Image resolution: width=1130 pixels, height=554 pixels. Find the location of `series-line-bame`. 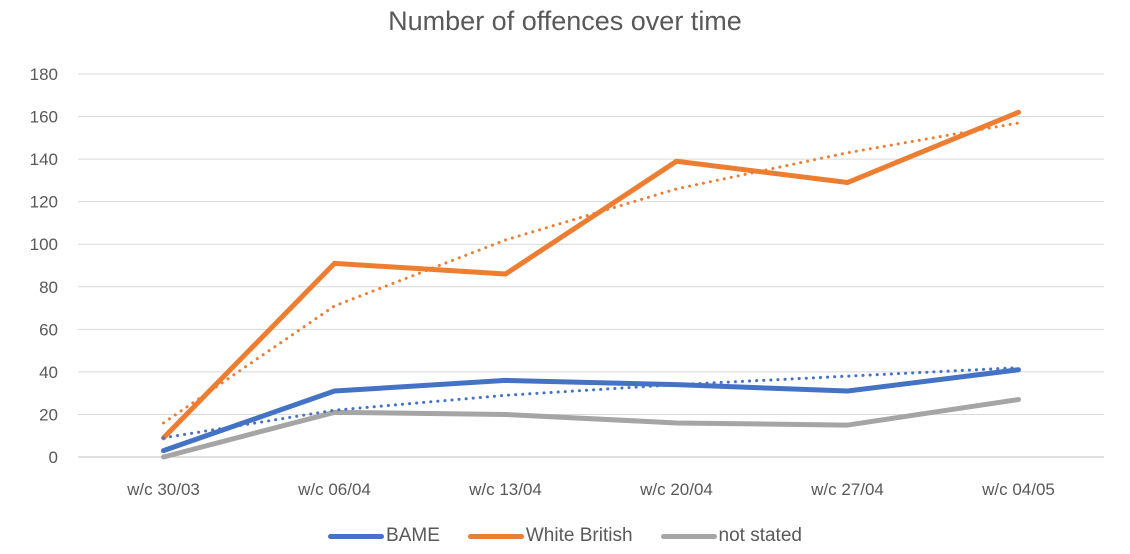

series-line-bame is located at coordinates (591, 410).